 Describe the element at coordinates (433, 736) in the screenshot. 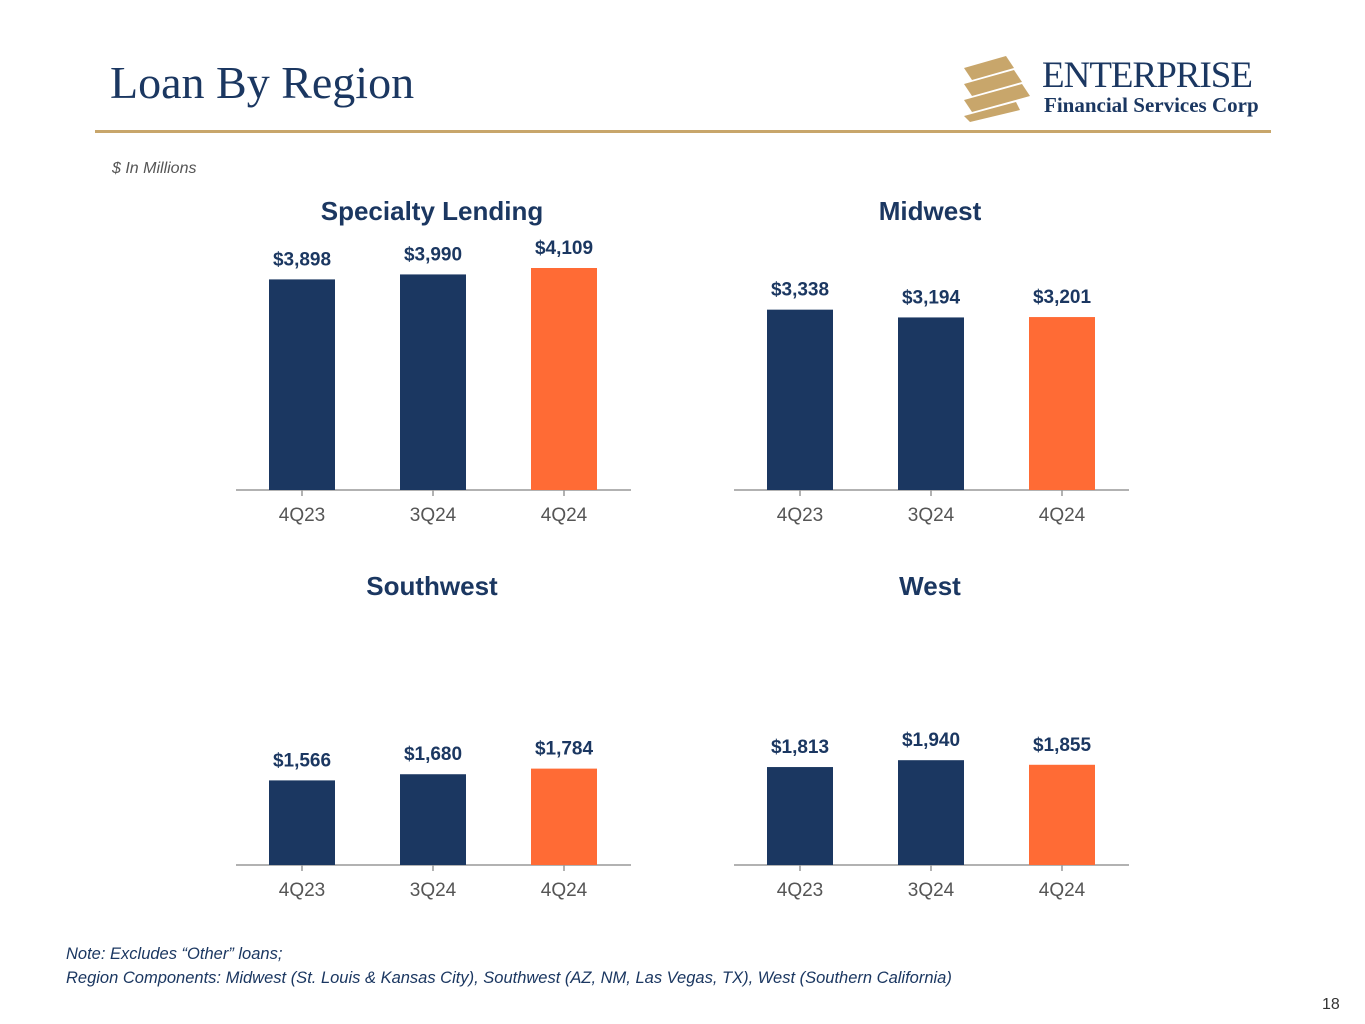

I see `chart-southwest: Southwest $1,566 4Q23 $1,680 3Q24 $1,784 4Q24` at that location.